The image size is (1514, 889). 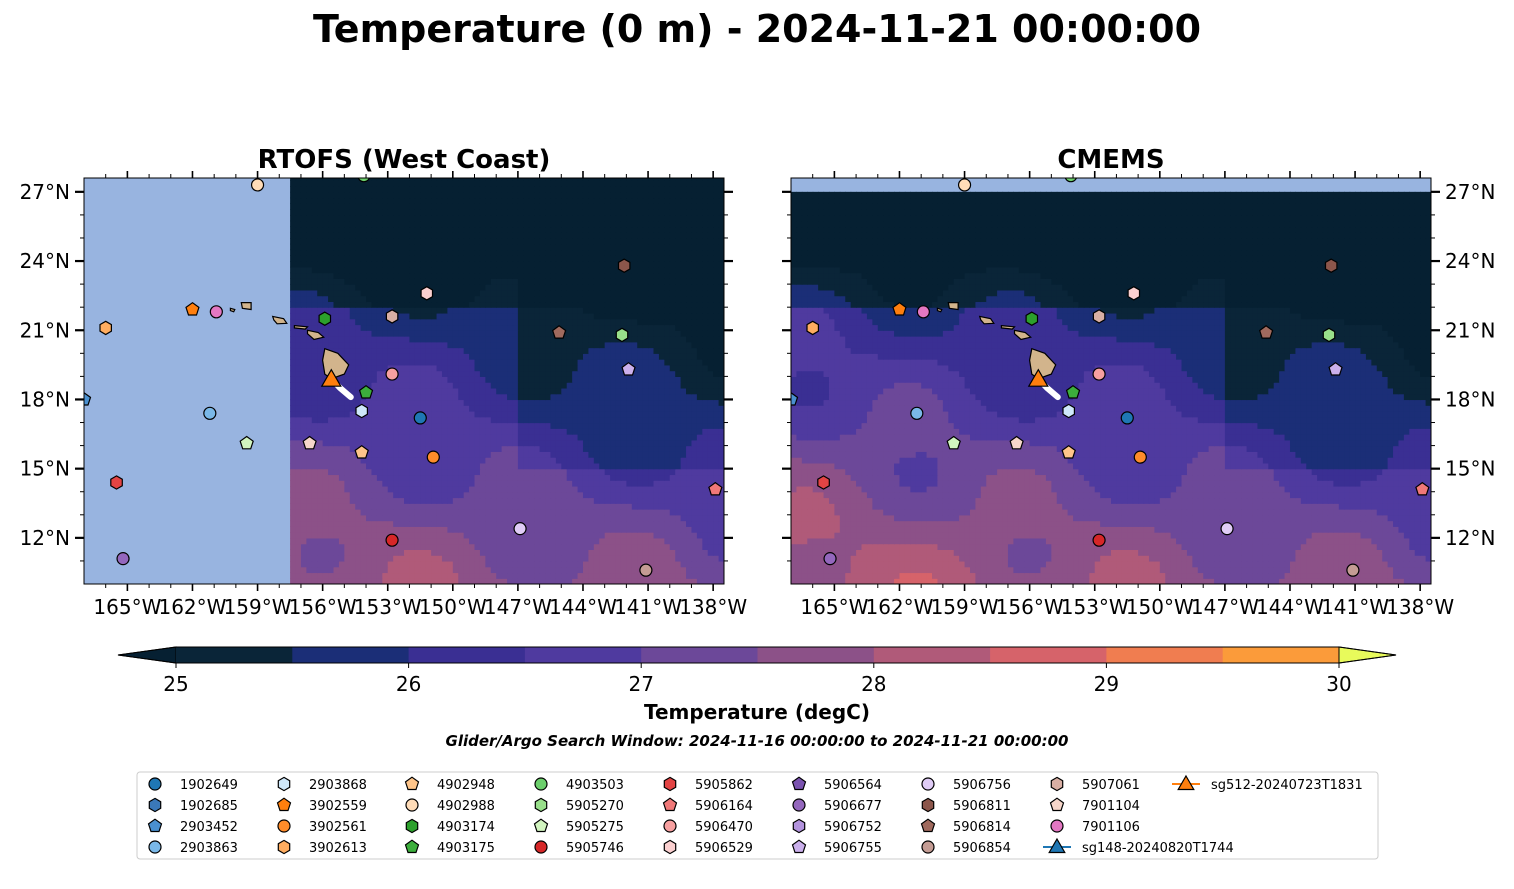 What do you see at coordinates (209, 785) in the screenshot?
I see `legend-label: 1902649` at bounding box center [209, 785].